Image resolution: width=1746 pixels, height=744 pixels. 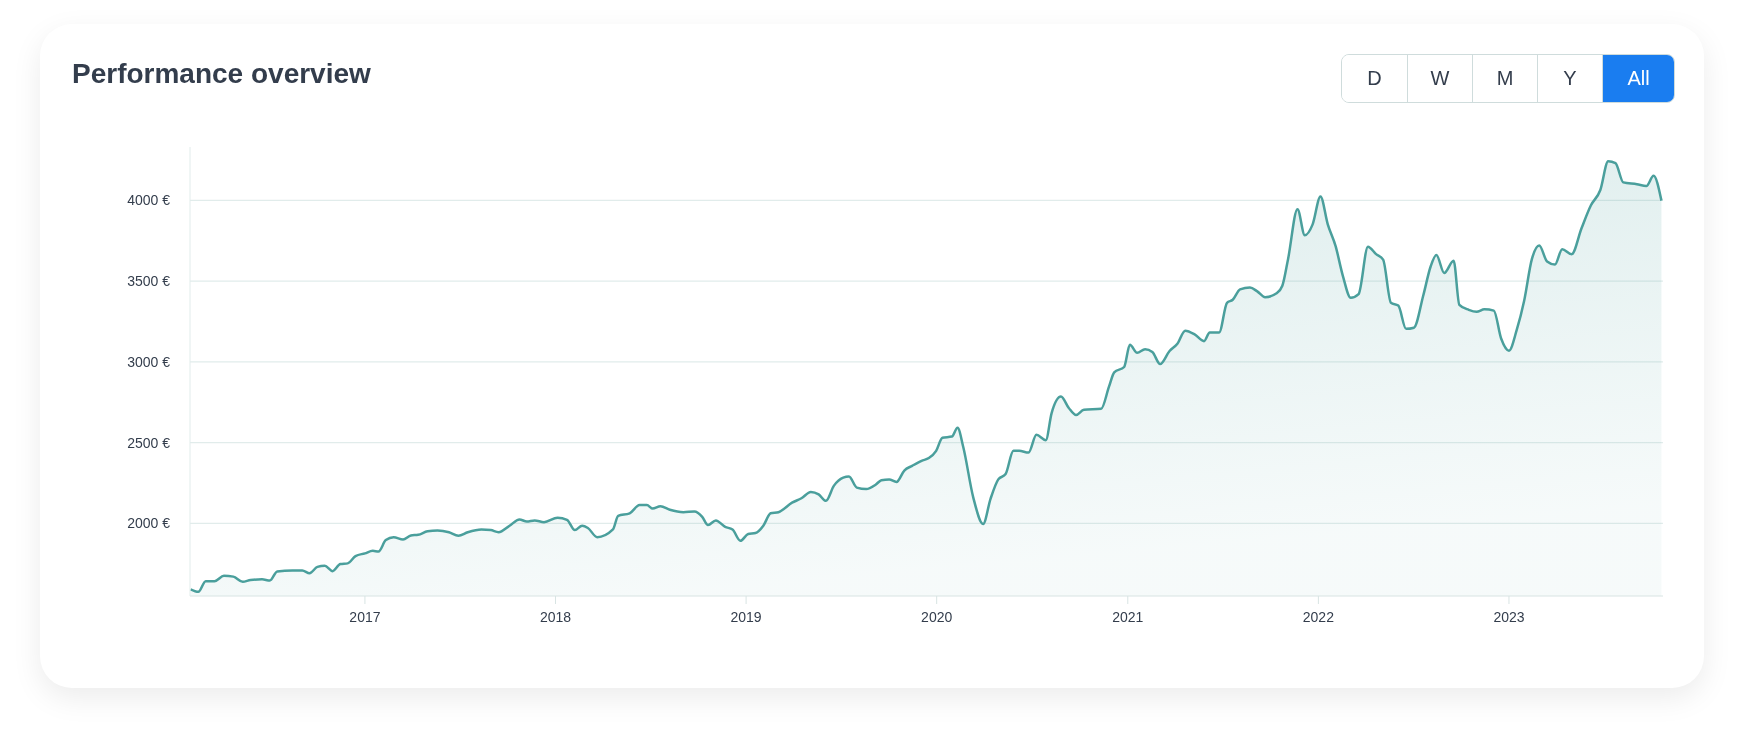 What do you see at coordinates (365, 616) in the screenshot?
I see `x-tick-label: 2017` at bounding box center [365, 616].